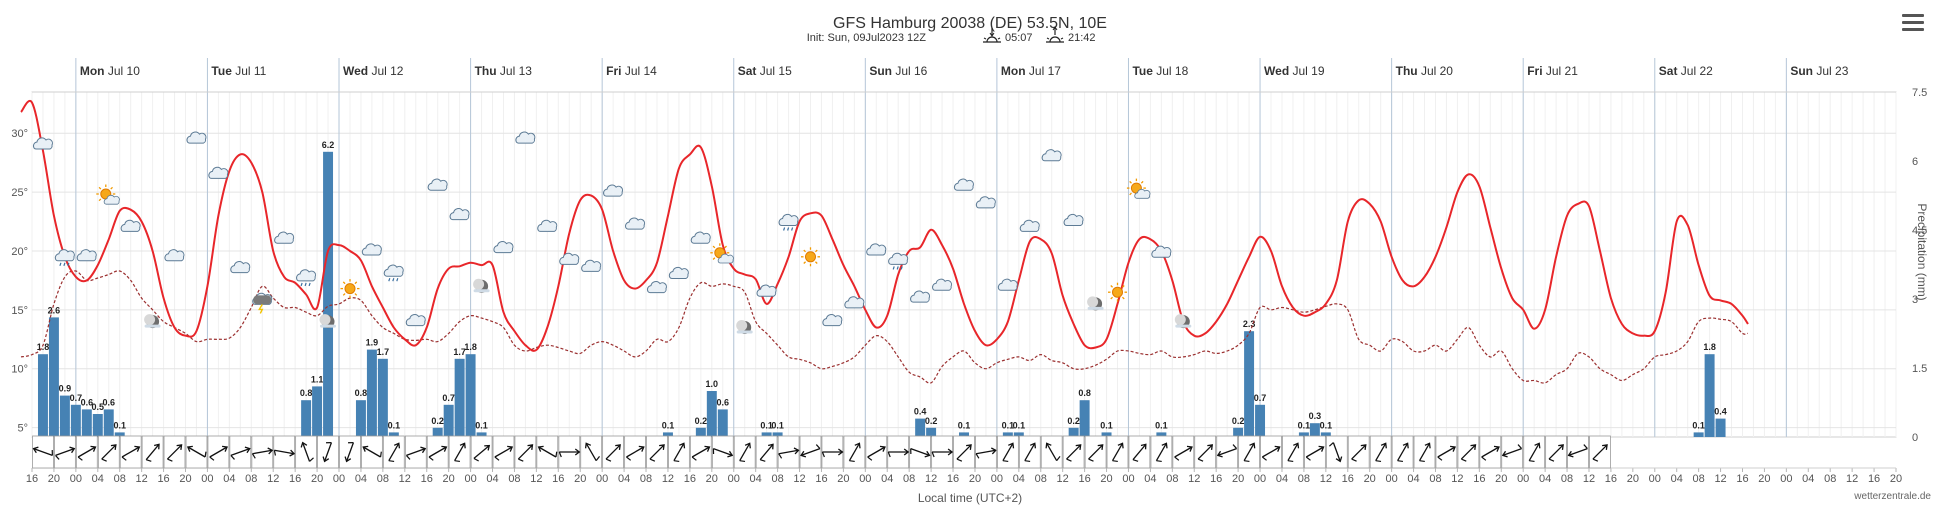 Image resolution: width=1940 pixels, height=513 pixels. I want to click on day-label: Wed Jul 12, so click(373, 71).